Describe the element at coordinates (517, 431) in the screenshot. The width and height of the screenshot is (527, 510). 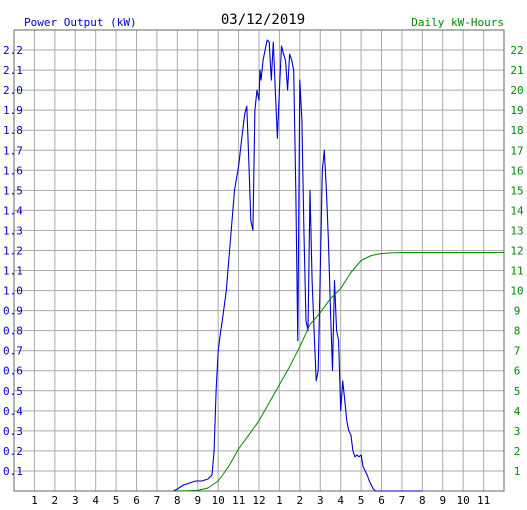
I see `y-right-tick-label: 3` at that location.